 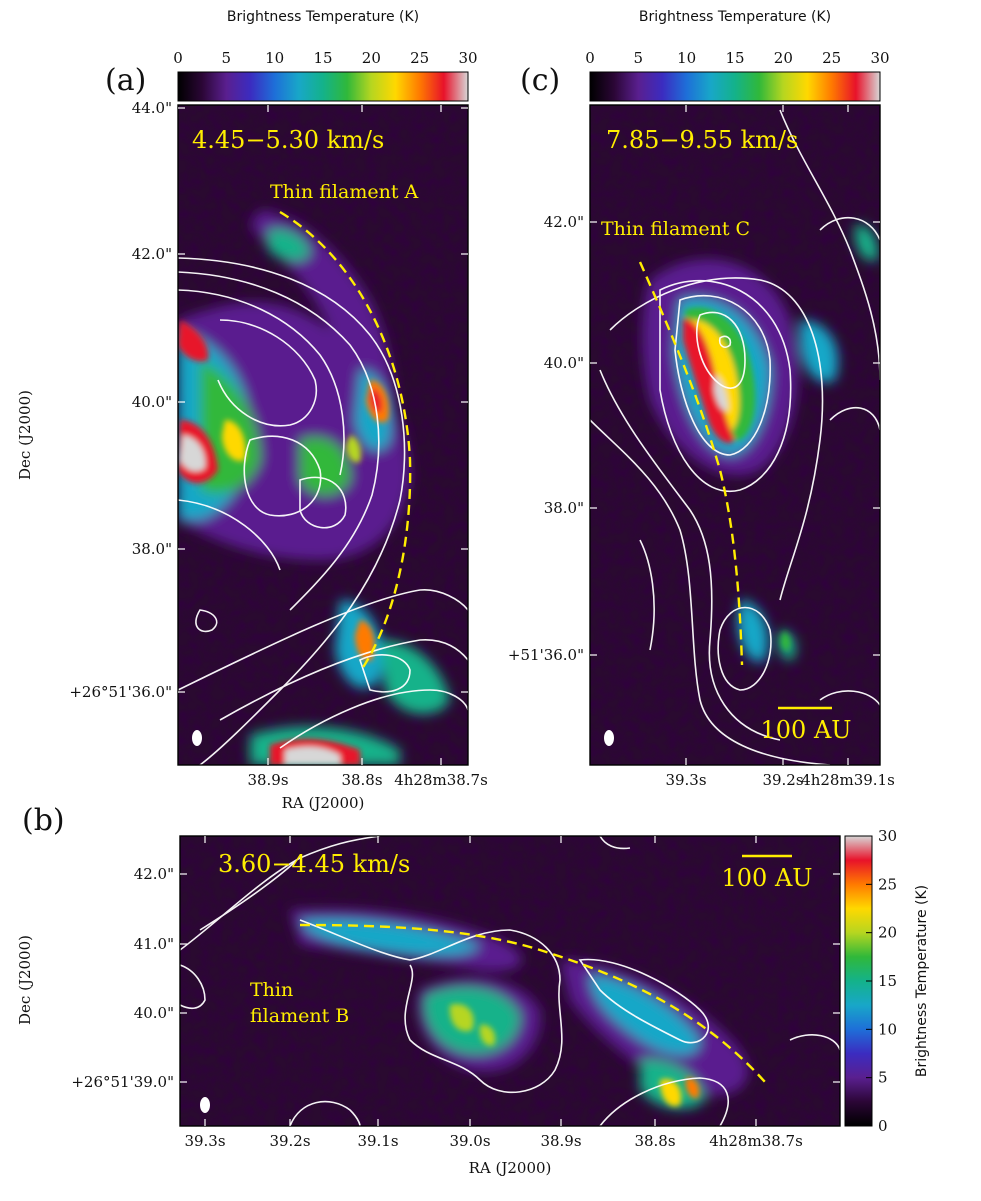 What do you see at coordinates (848, 780) in the screenshot?
I see `axis-c-xtick-label: 4h28m39.1s` at bounding box center [848, 780].